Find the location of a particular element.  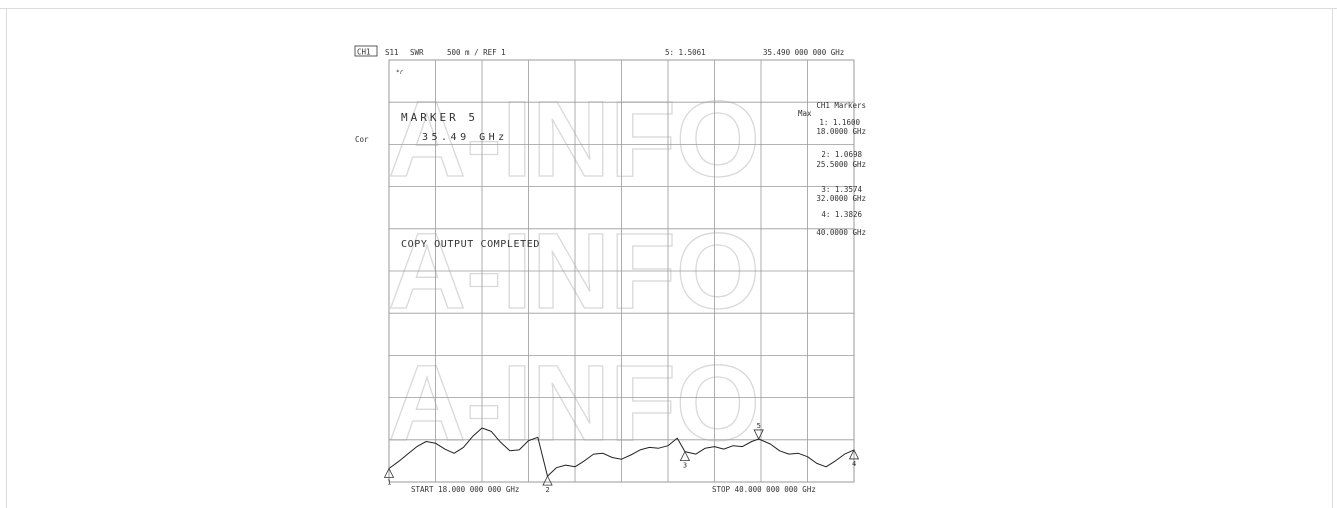

active-marker-frequency: 35.490 000 000 GHz is located at coordinates (803, 52).